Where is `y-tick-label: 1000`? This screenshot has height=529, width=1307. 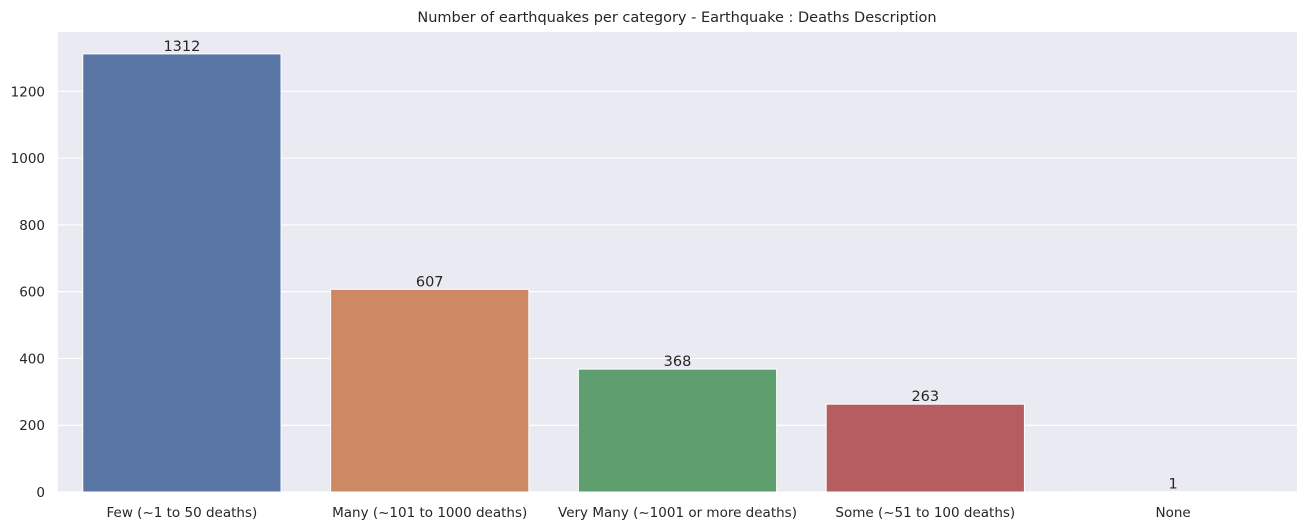 y-tick-label: 1000 is located at coordinates (28, 159).